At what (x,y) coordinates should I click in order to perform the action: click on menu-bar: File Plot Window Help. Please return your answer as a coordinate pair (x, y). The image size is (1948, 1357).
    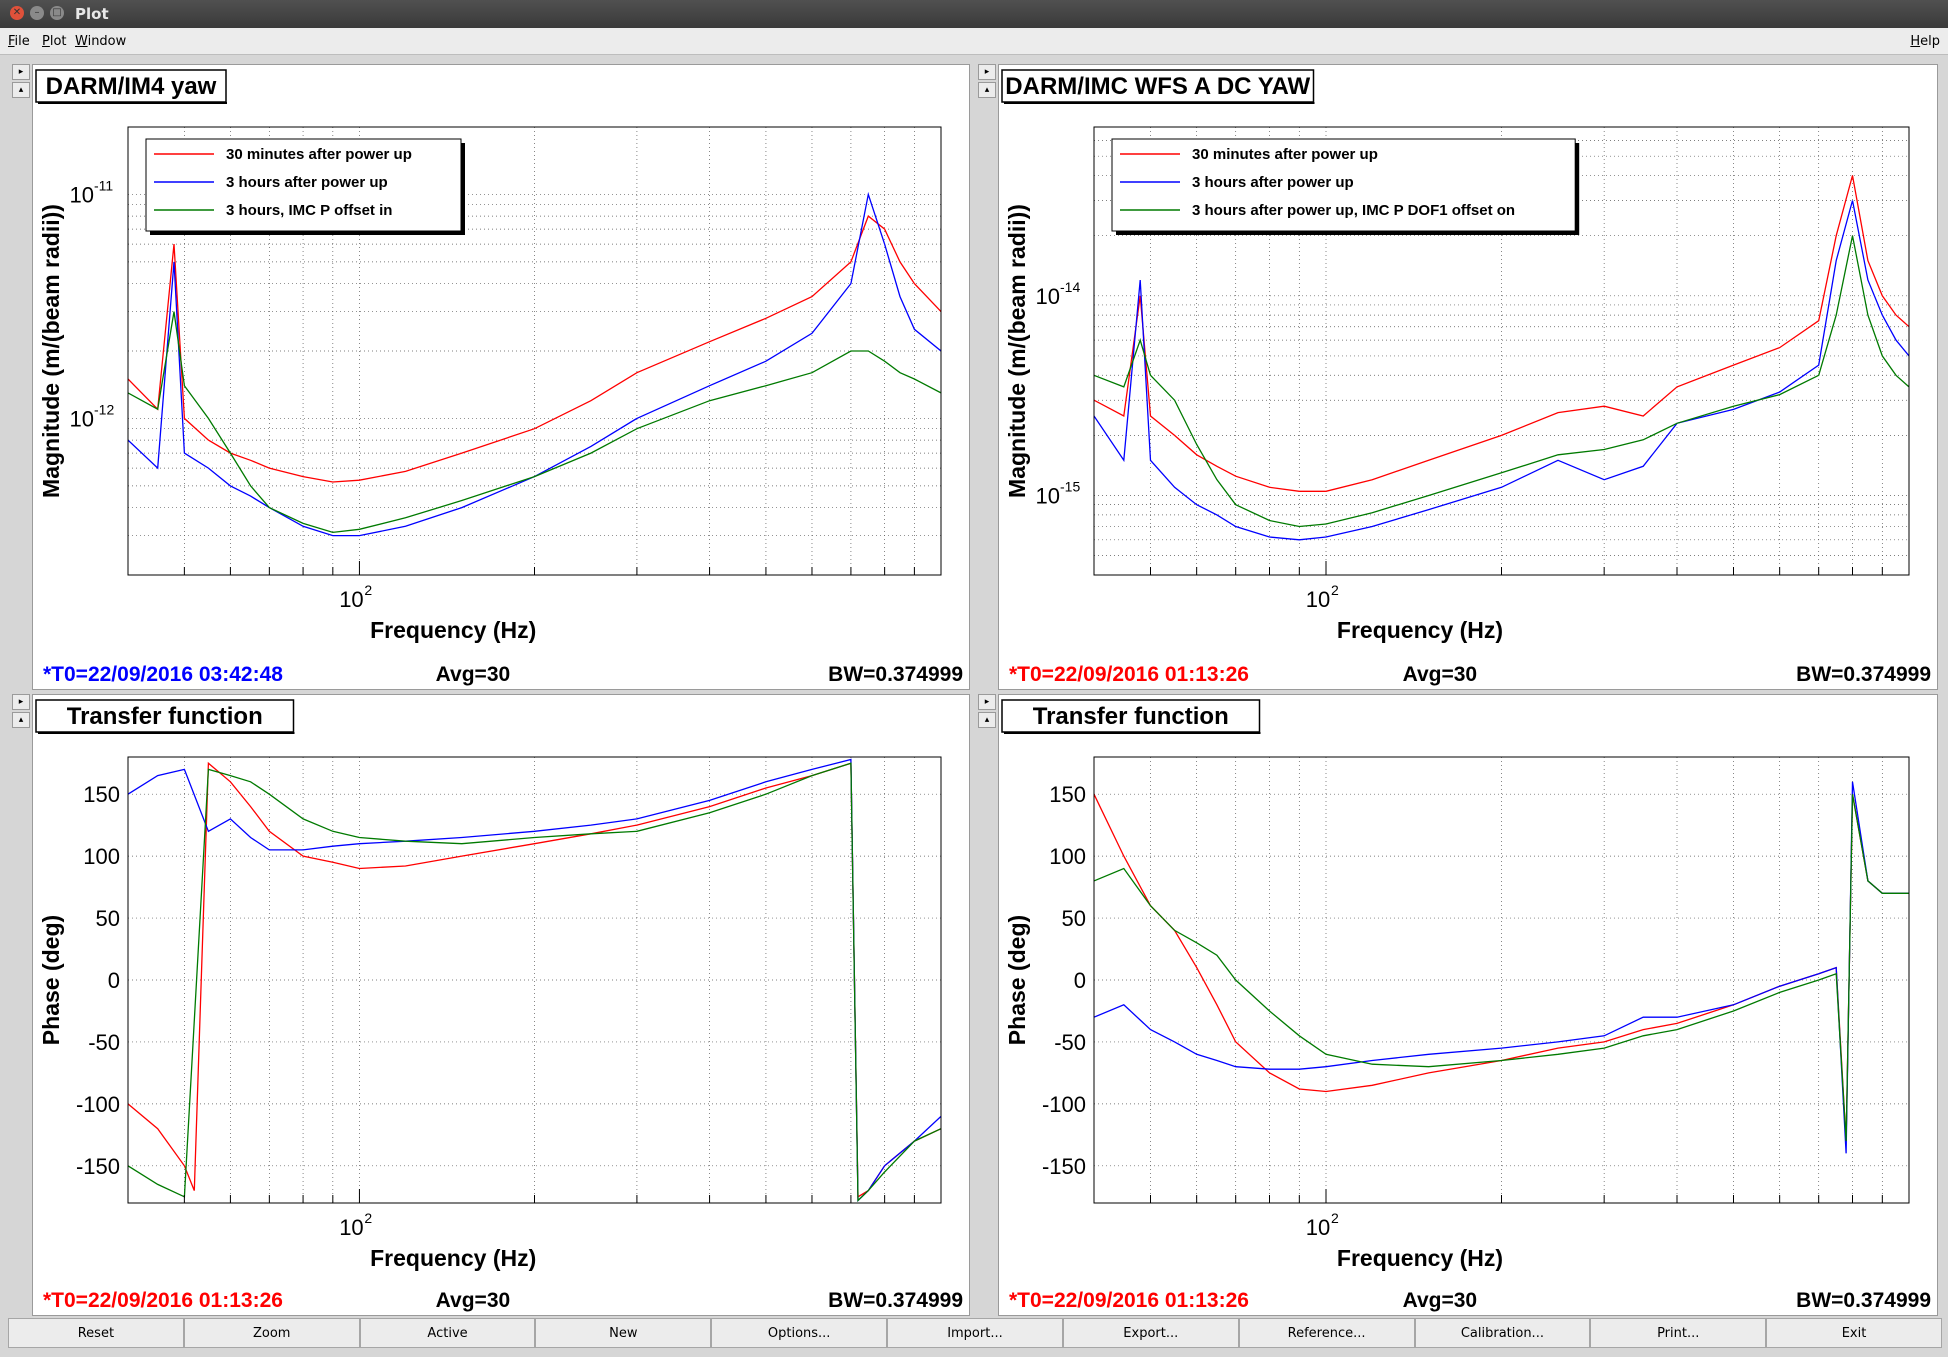
    Looking at the image, I should click on (974, 41).